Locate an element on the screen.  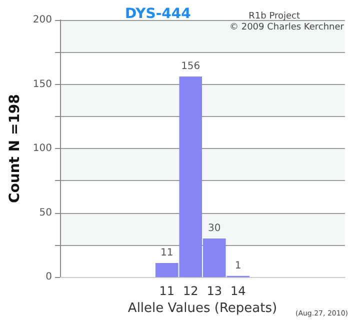
data-label: 30 is located at coordinates (214, 228).